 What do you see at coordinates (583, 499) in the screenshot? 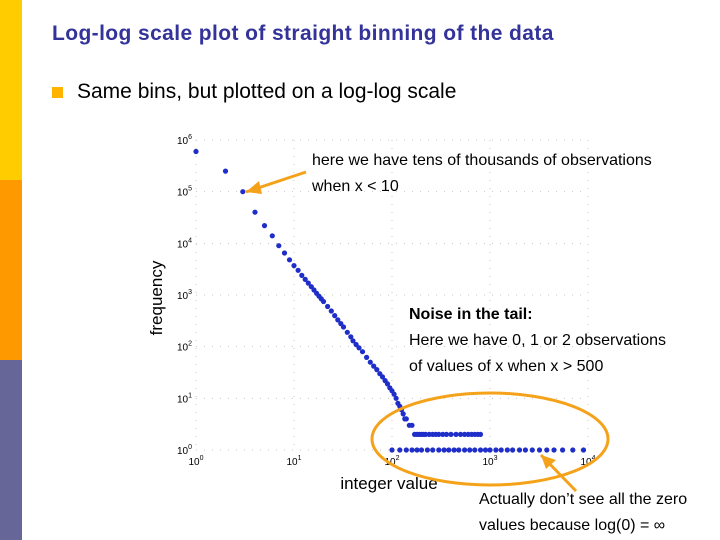
I see `zero-annotation-line1: Actually don’t see all the zero` at bounding box center [583, 499].